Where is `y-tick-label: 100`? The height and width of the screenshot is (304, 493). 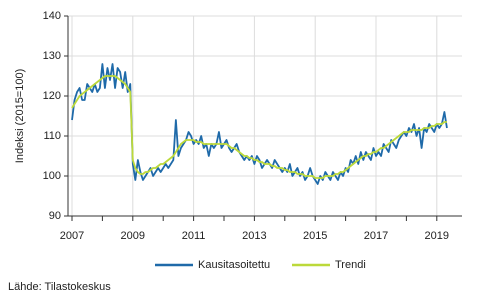 y-tick-label: 100 is located at coordinates (52, 176).